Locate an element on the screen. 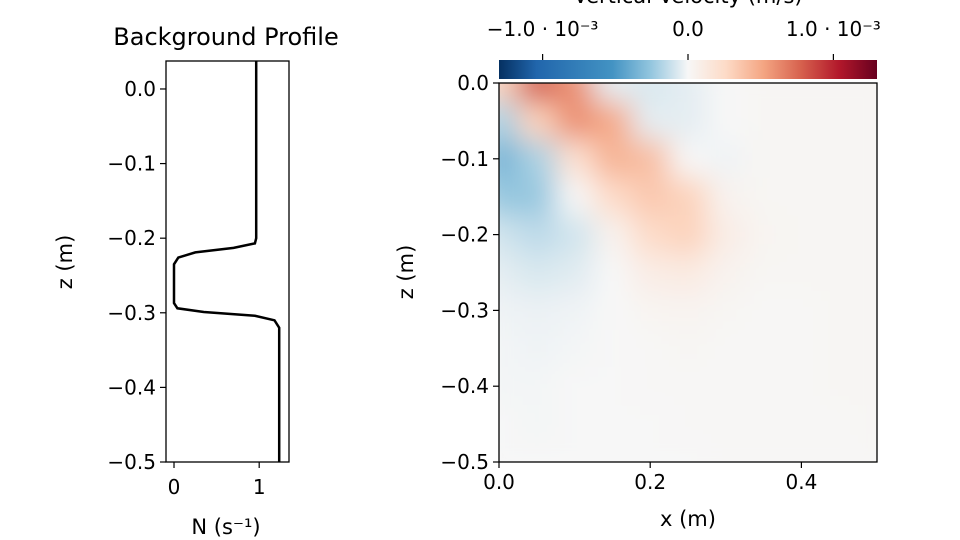  profile-ytick-label: −0.2 is located at coordinates (131, 238).